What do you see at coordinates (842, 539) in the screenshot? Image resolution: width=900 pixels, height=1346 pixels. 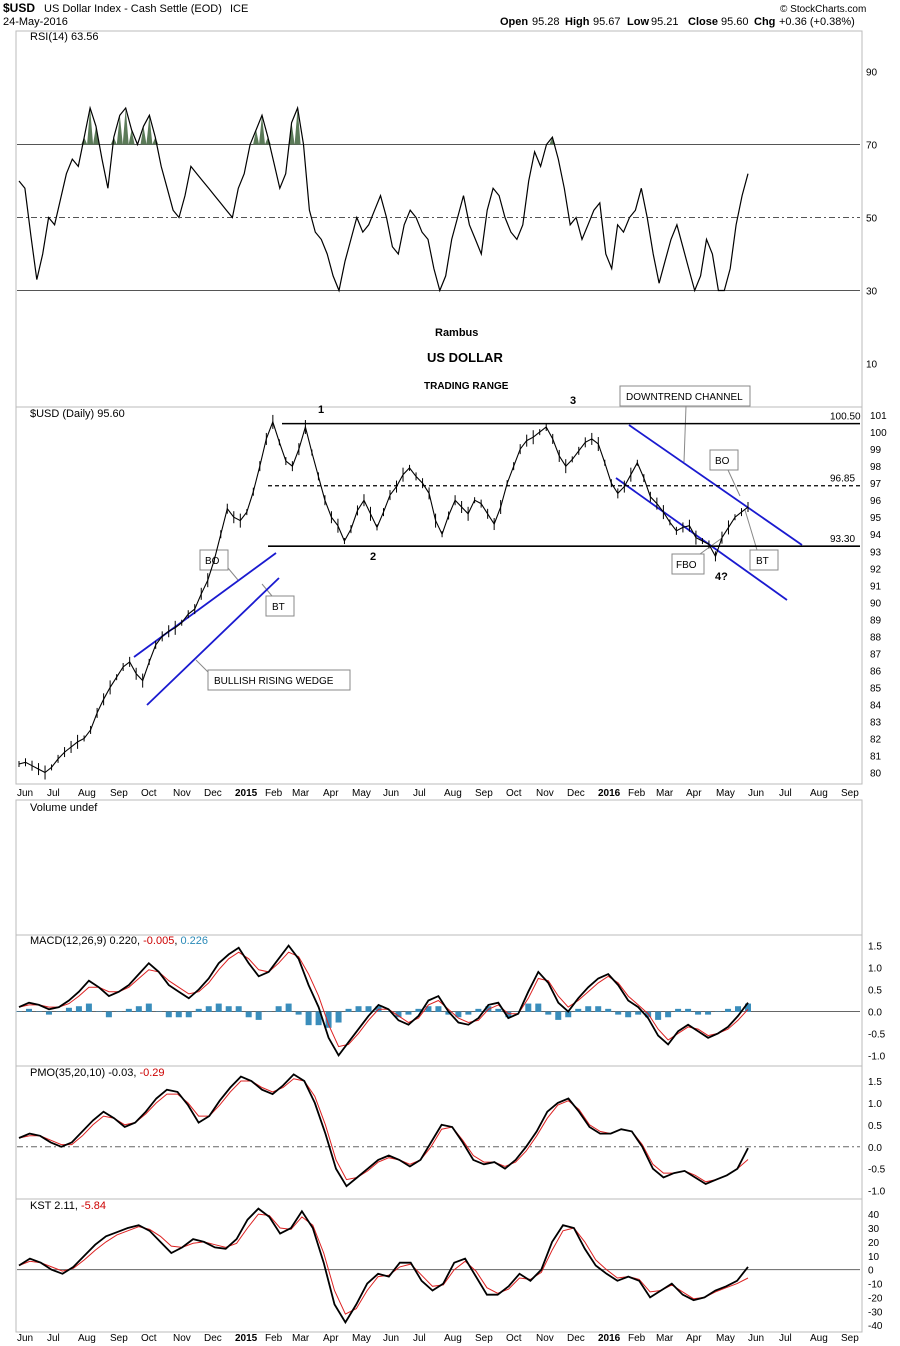 I see `level-label-93.30: 93.30` at bounding box center [842, 539].